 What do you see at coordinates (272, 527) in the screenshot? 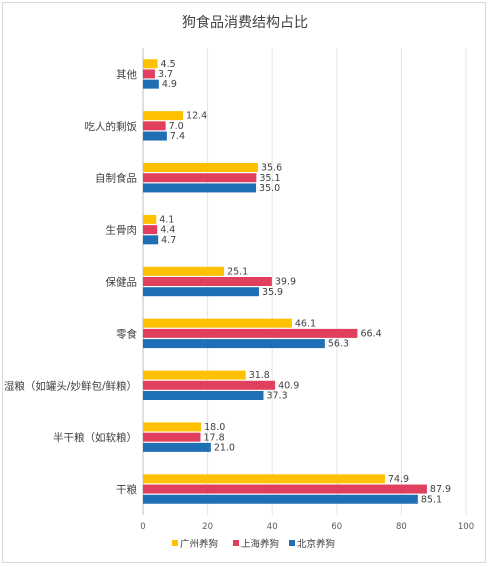
I see `x-tick-label: 40` at bounding box center [272, 527].